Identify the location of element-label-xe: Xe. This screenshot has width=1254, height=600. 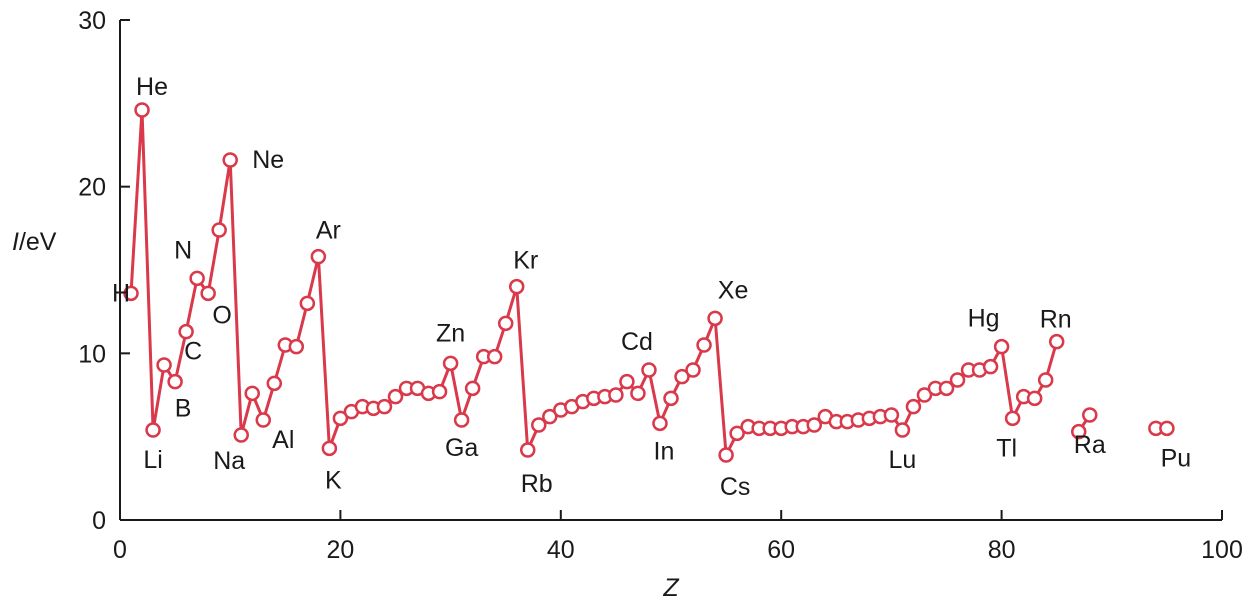
(733, 290).